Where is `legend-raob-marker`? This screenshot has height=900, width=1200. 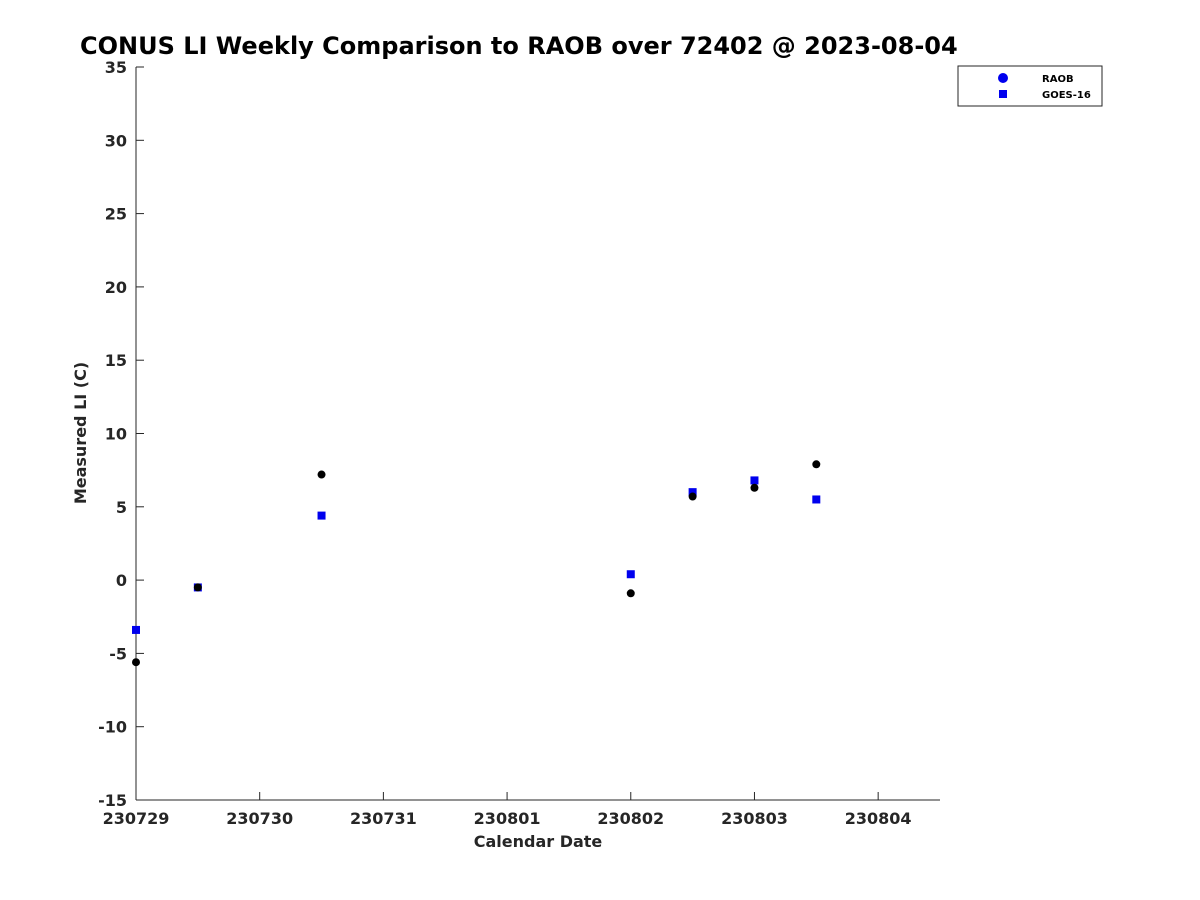 legend-raob-marker is located at coordinates (1003, 78).